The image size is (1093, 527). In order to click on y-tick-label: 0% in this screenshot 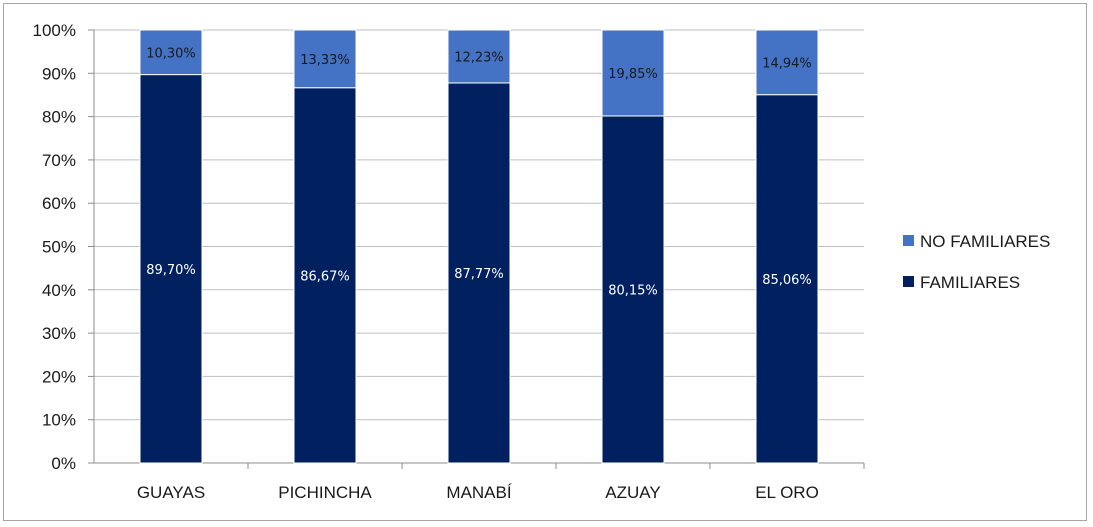, I will do `click(63, 463)`.